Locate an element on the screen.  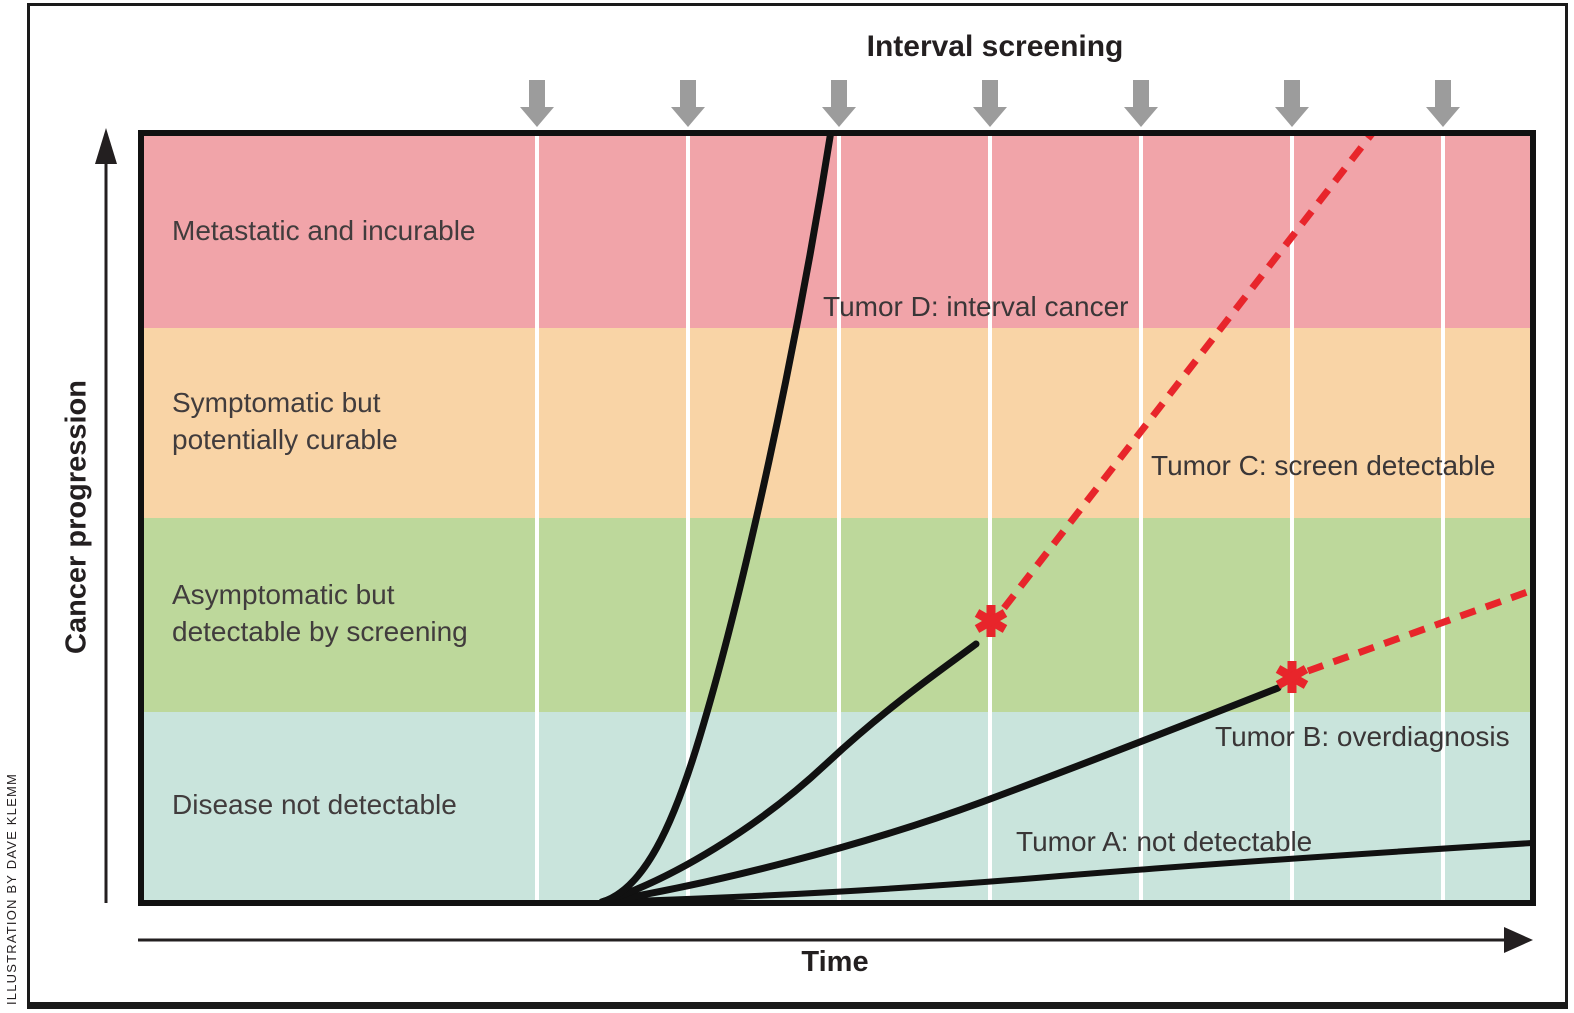
band-label-line: Asymptomatic but is located at coordinates (283, 594).